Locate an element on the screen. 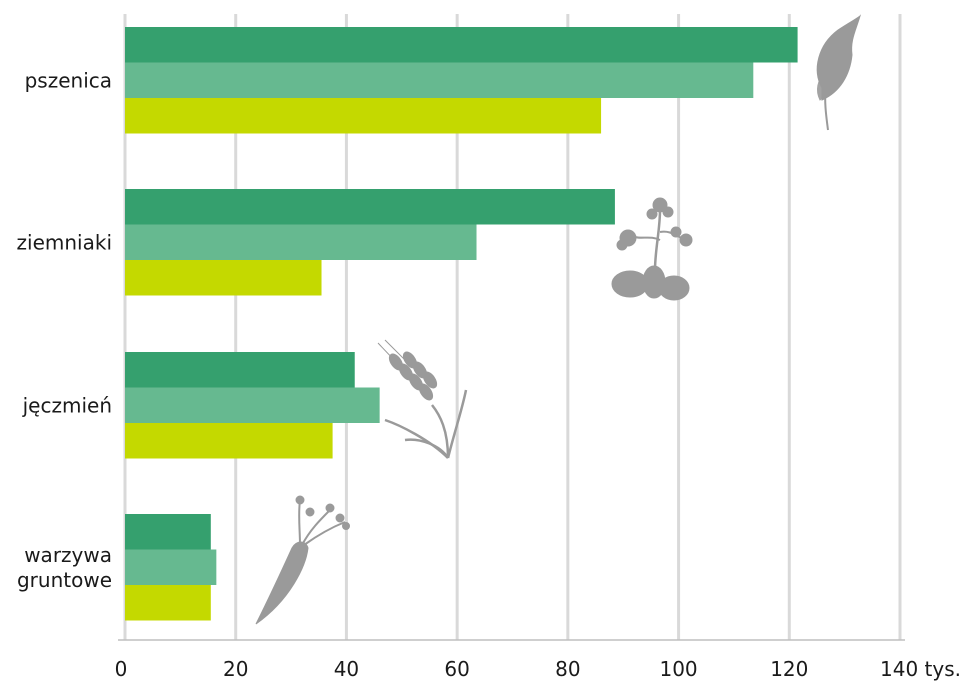  category-label: ziemniaki is located at coordinates (64, 242).